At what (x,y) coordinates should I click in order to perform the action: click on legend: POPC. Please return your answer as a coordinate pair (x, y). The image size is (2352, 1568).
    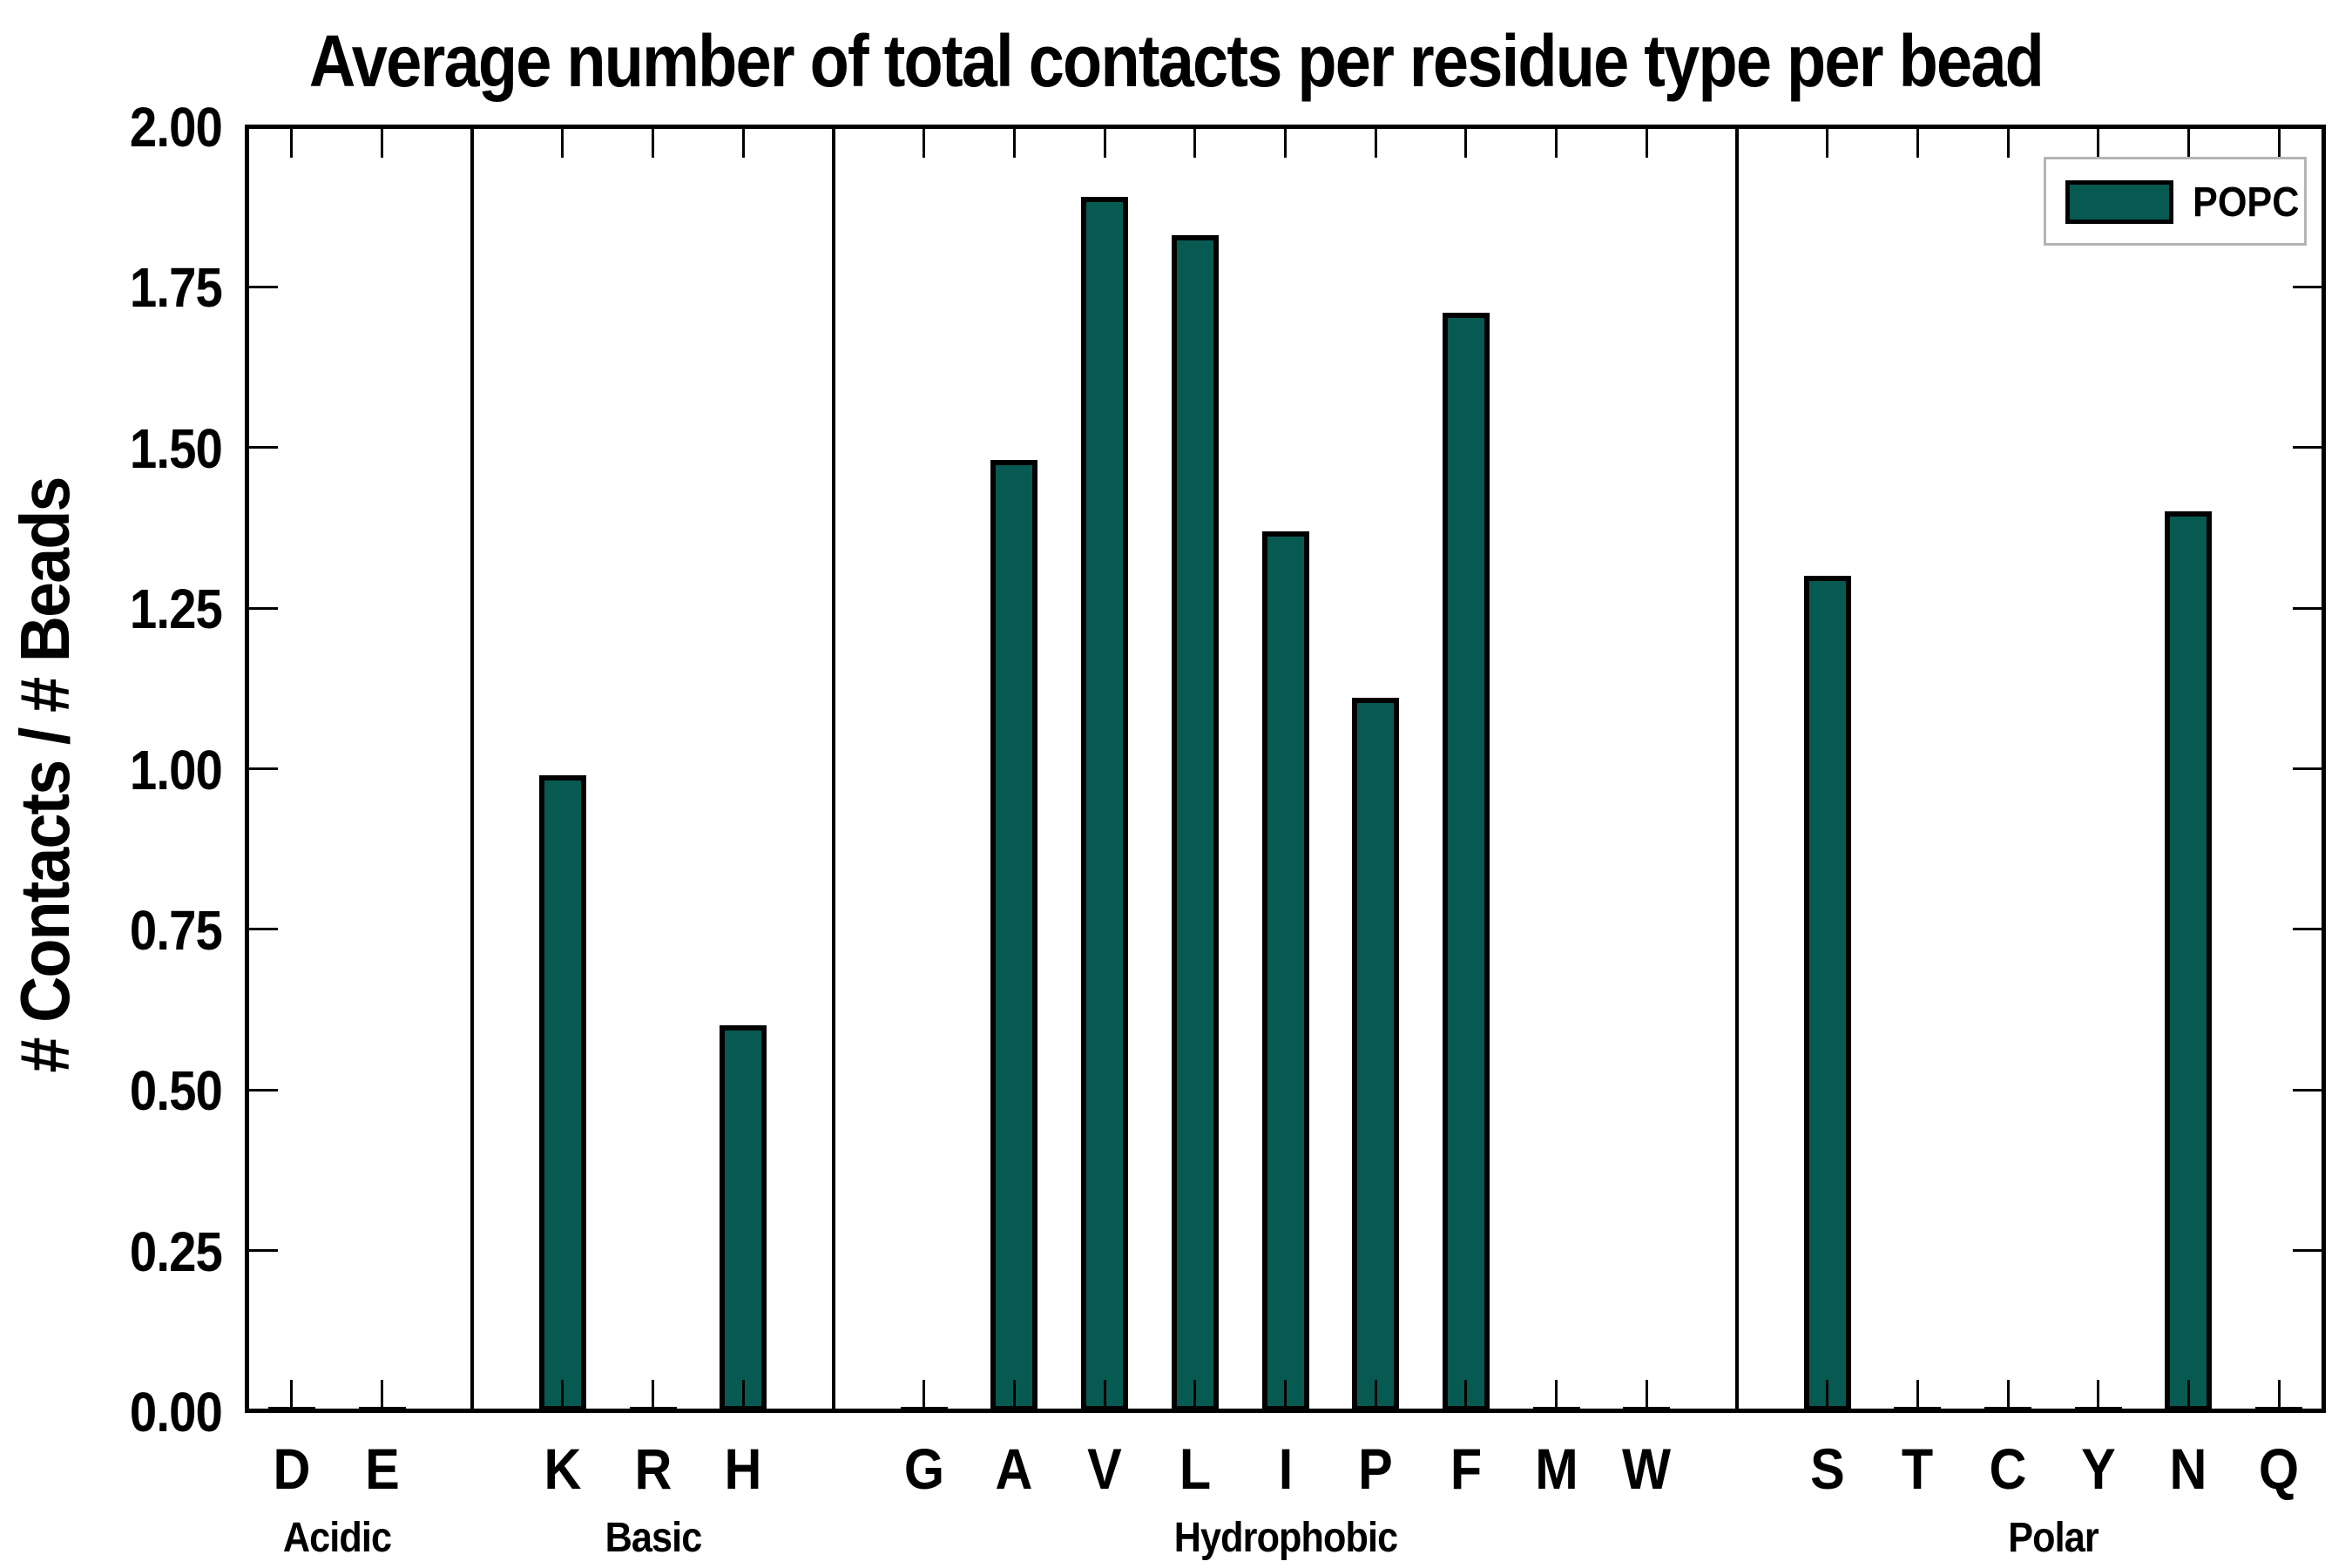
    Looking at the image, I should click on (2175, 201).